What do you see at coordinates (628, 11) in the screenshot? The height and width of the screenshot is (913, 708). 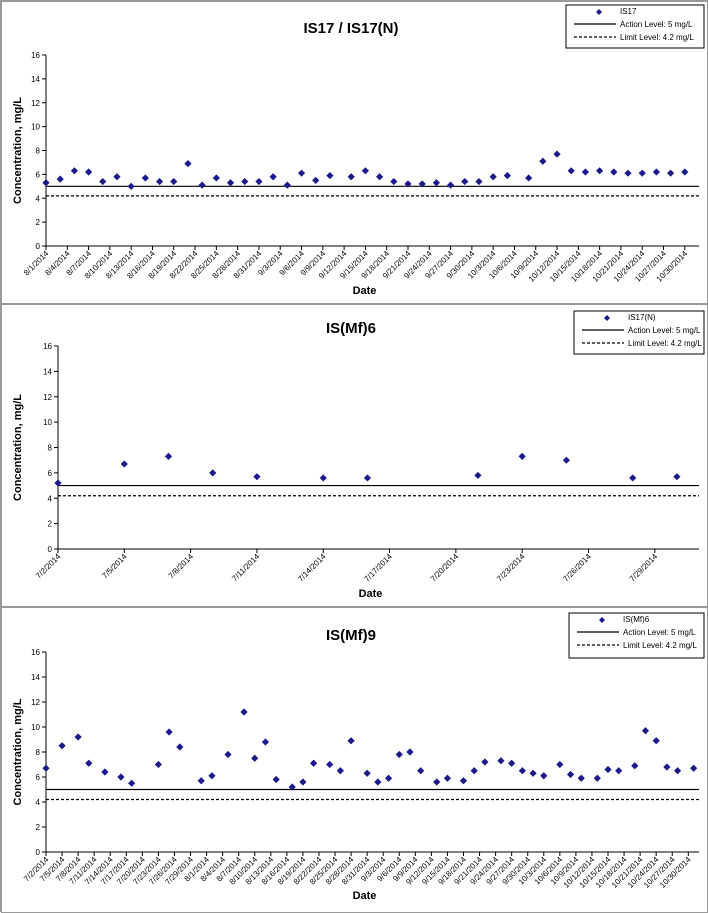 I see `legend-entry: IS17` at bounding box center [628, 11].